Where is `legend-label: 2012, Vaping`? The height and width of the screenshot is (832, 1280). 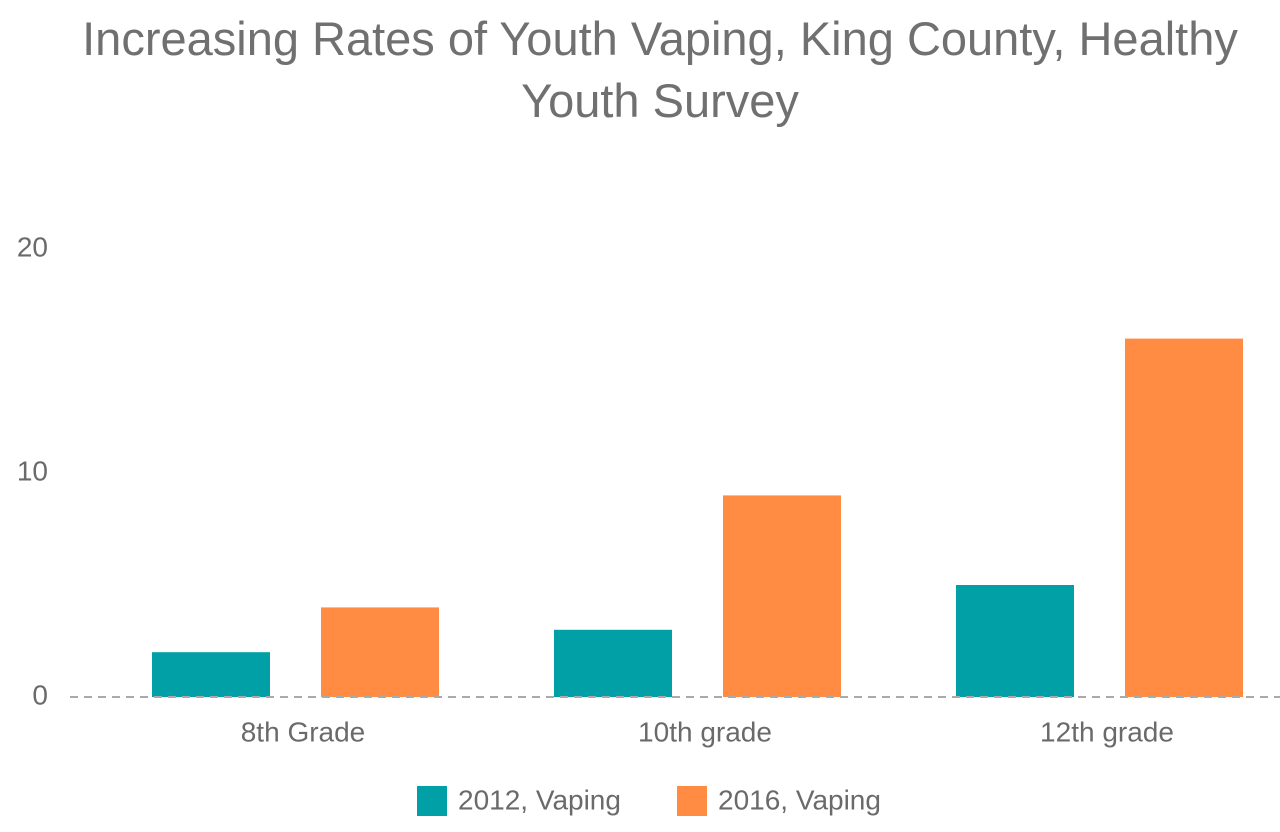
legend-label: 2012, Vaping is located at coordinates (539, 799).